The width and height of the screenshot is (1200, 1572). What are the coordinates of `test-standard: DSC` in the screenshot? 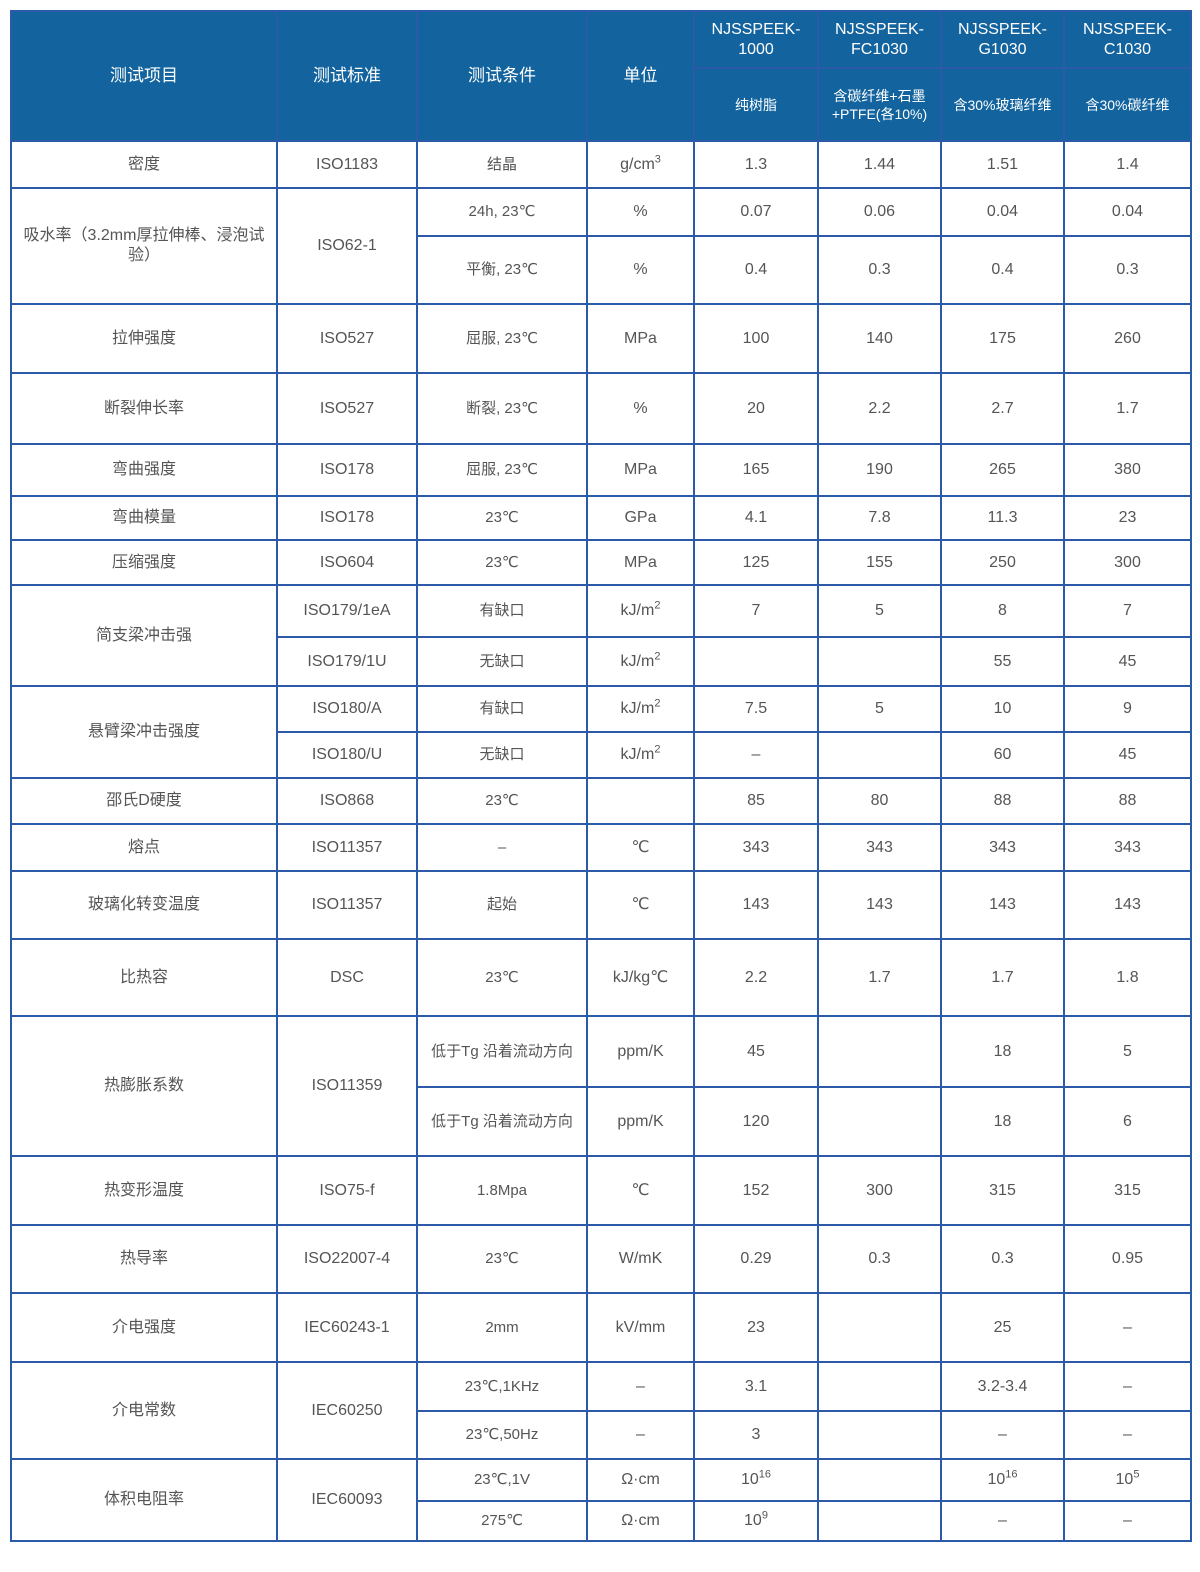 It's located at (347, 977).